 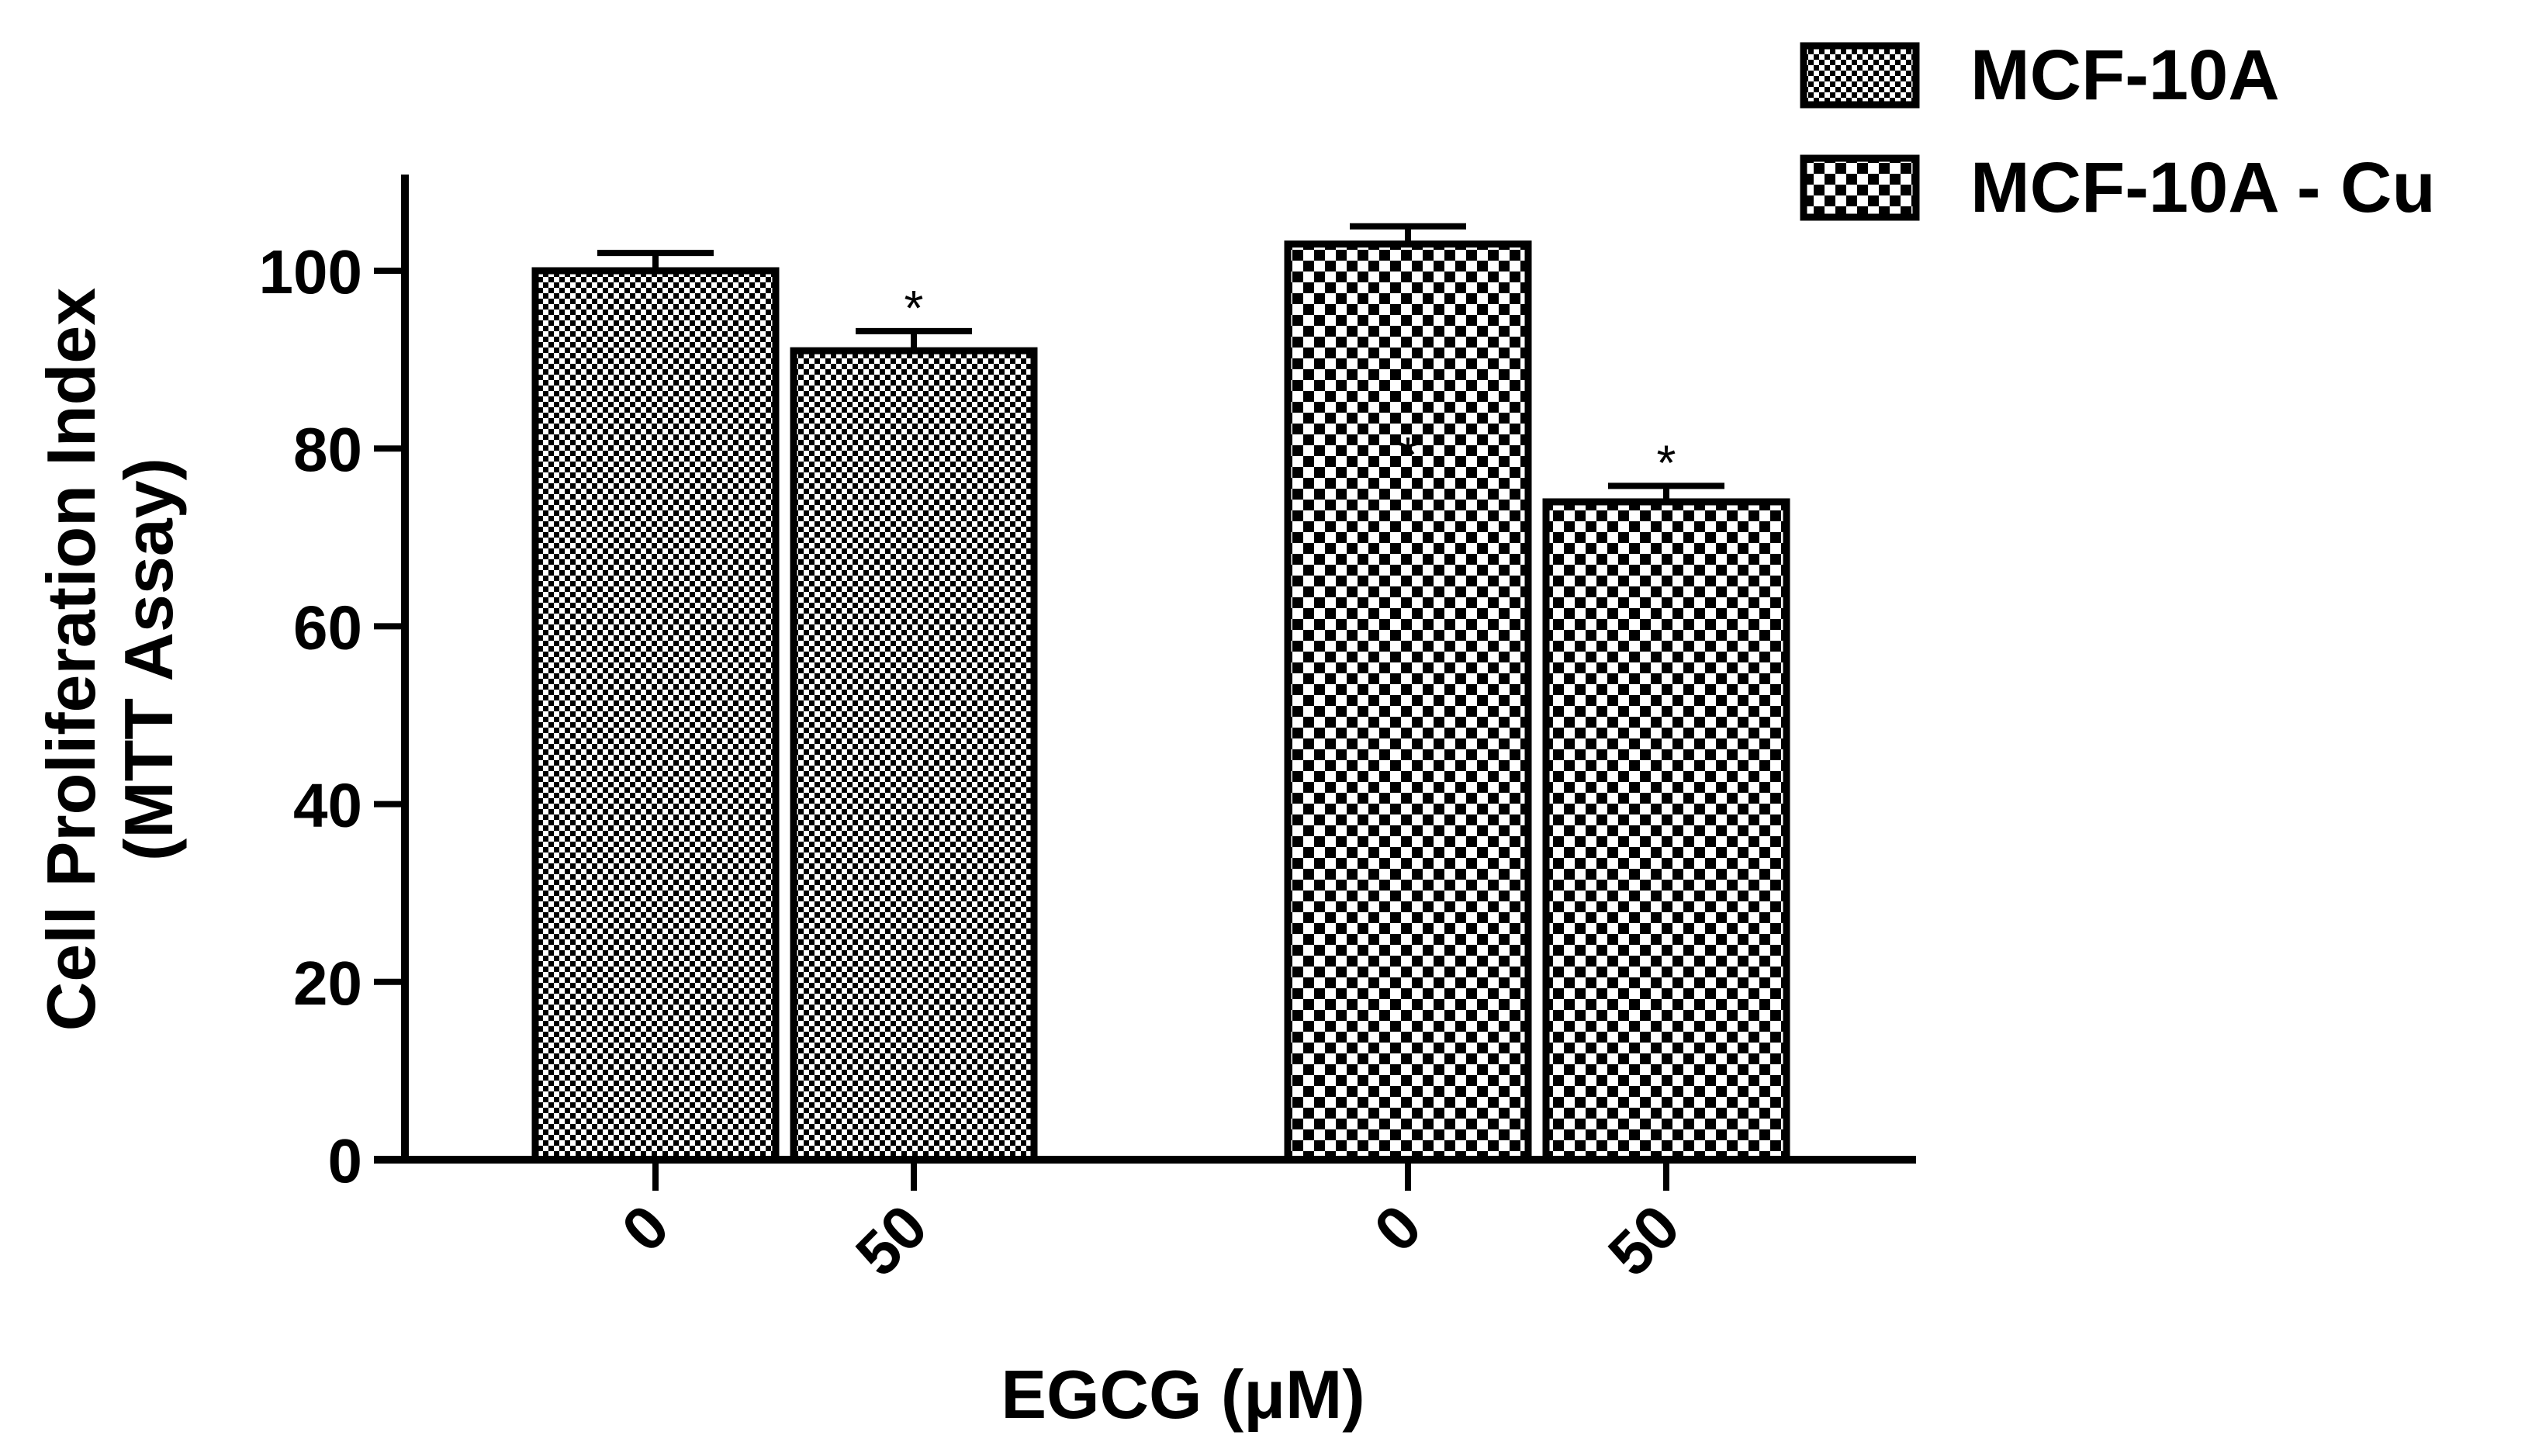 I want to click on significance-mark-1-50: *, so click(x=914, y=308).